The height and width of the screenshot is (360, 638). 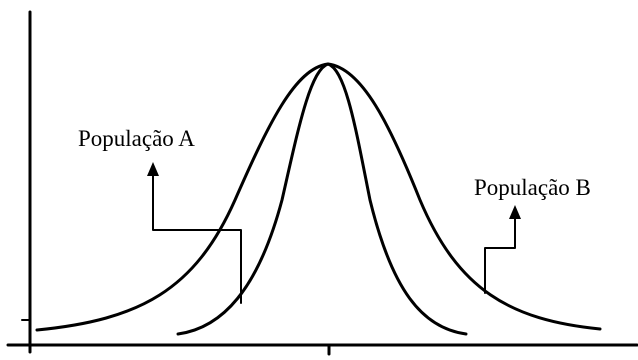 I want to click on population-b-label: População B, so click(x=532, y=187).